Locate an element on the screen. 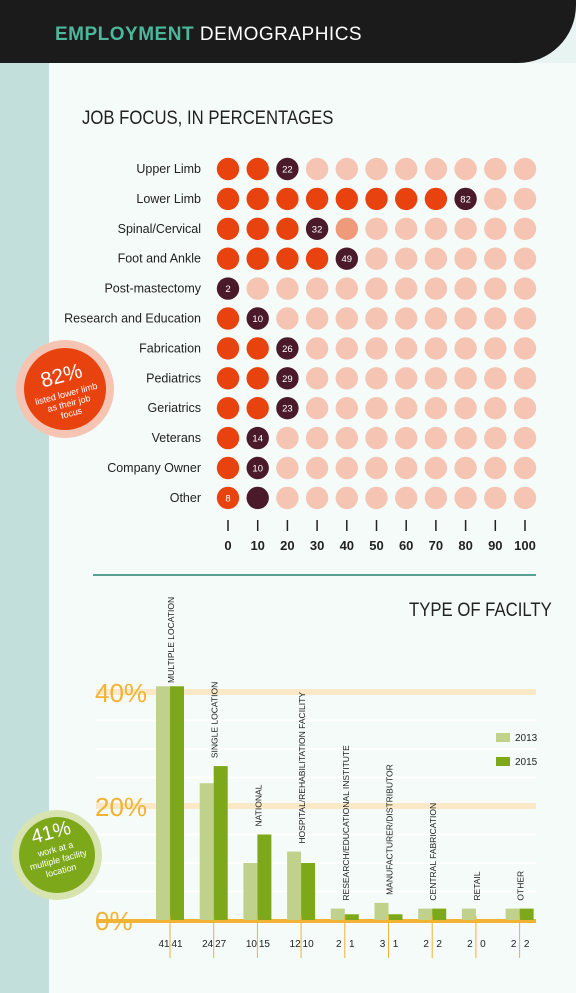 This screenshot has height=993, width=576. tick-label: 0 is located at coordinates (227, 545).